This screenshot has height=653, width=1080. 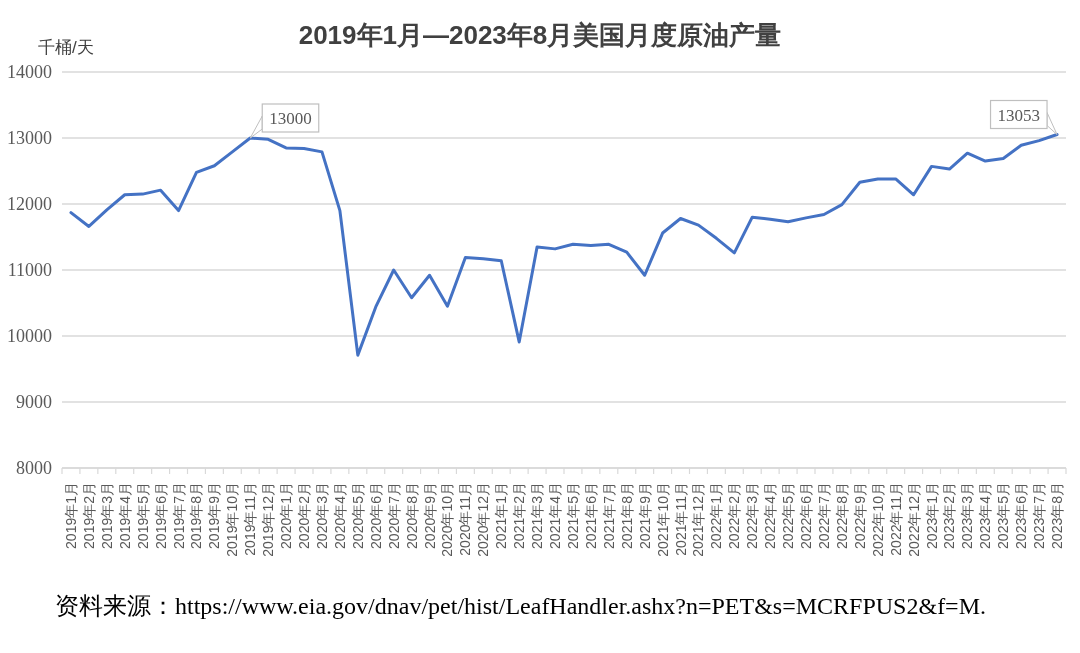 What do you see at coordinates (877, 519) in the screenshot?
I see `x-tick-label: 2022年10月` at bounding box center [877, 519].